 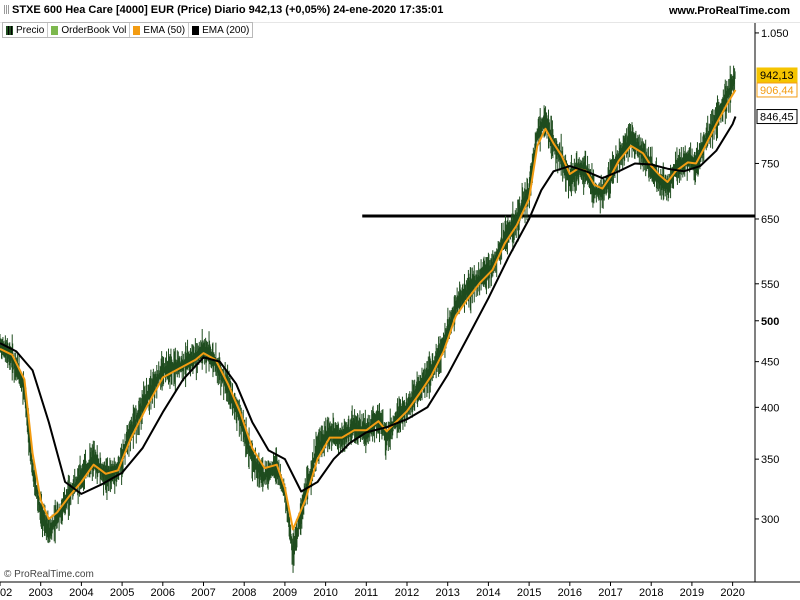 I want to click on volume-icon, so click(x=55, y=30).